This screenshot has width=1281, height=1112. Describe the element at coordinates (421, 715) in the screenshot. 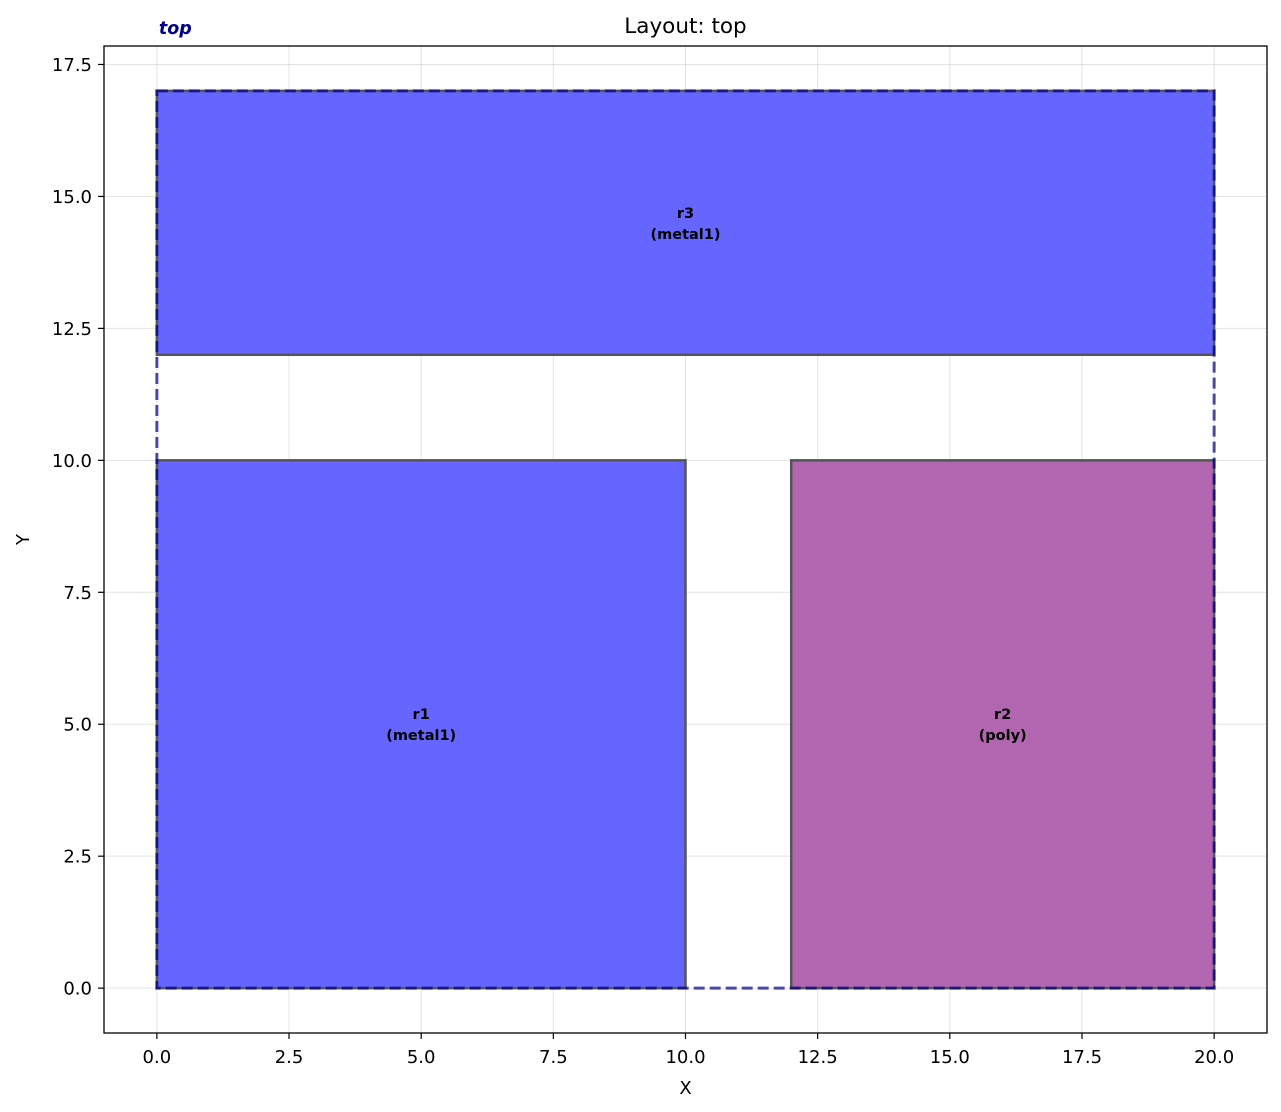

I see `rect-label-r1-name: r1` at that location.